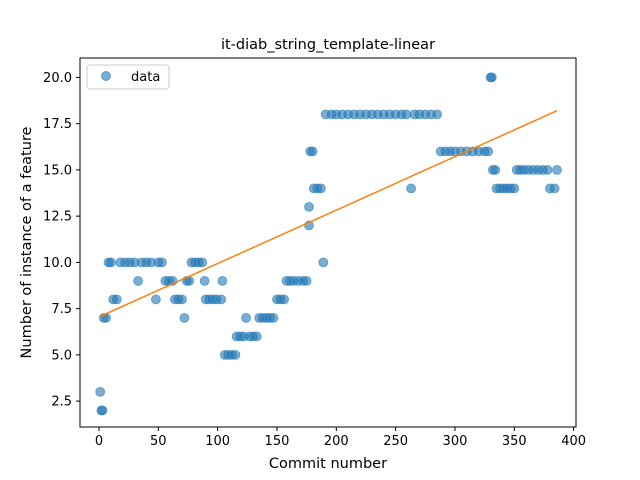  What do you see at coordinates (57, 78) in the screenshot?
I see `y-tick-label: 20.0` at bounding box center [57, 78].